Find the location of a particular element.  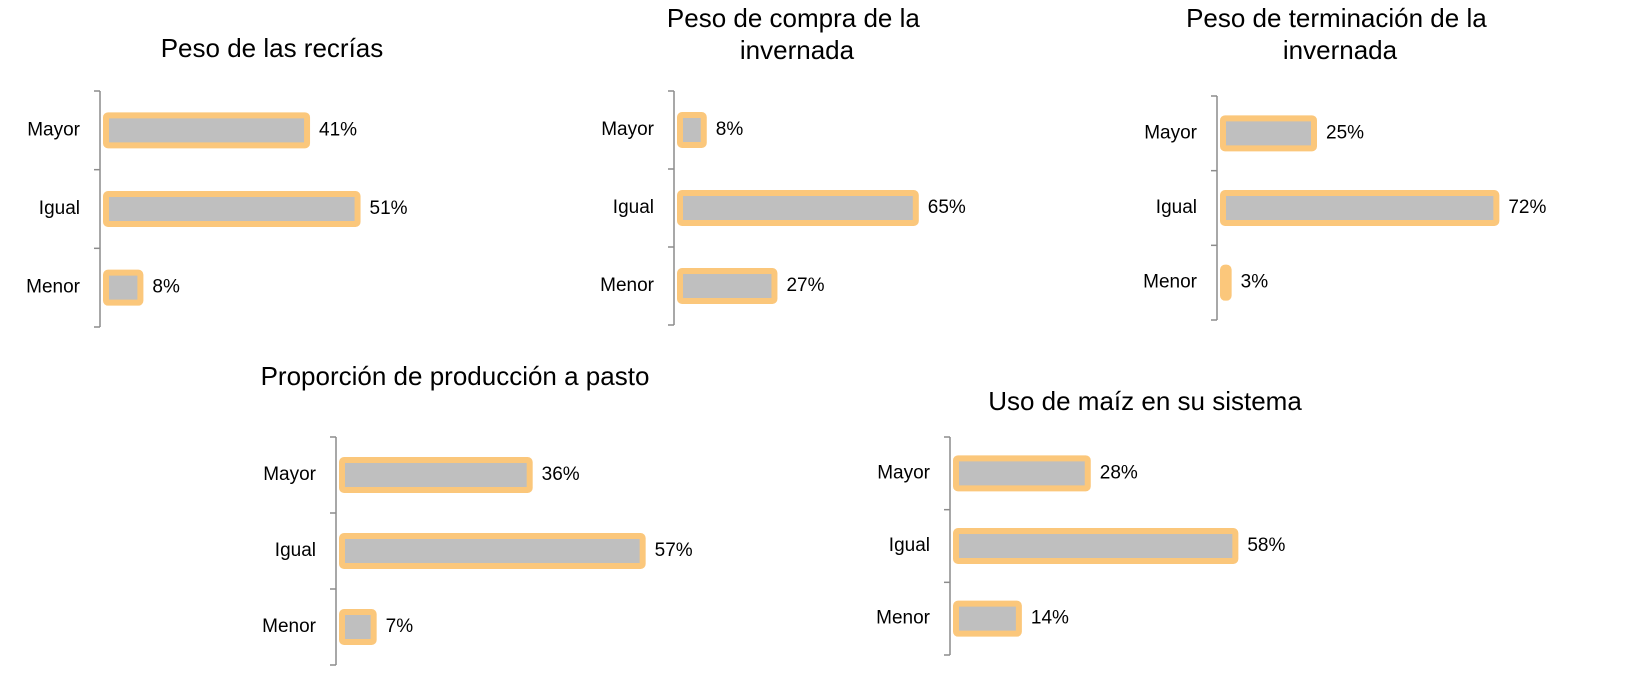

value-label: 25% is located at coordinates (1345, 132).